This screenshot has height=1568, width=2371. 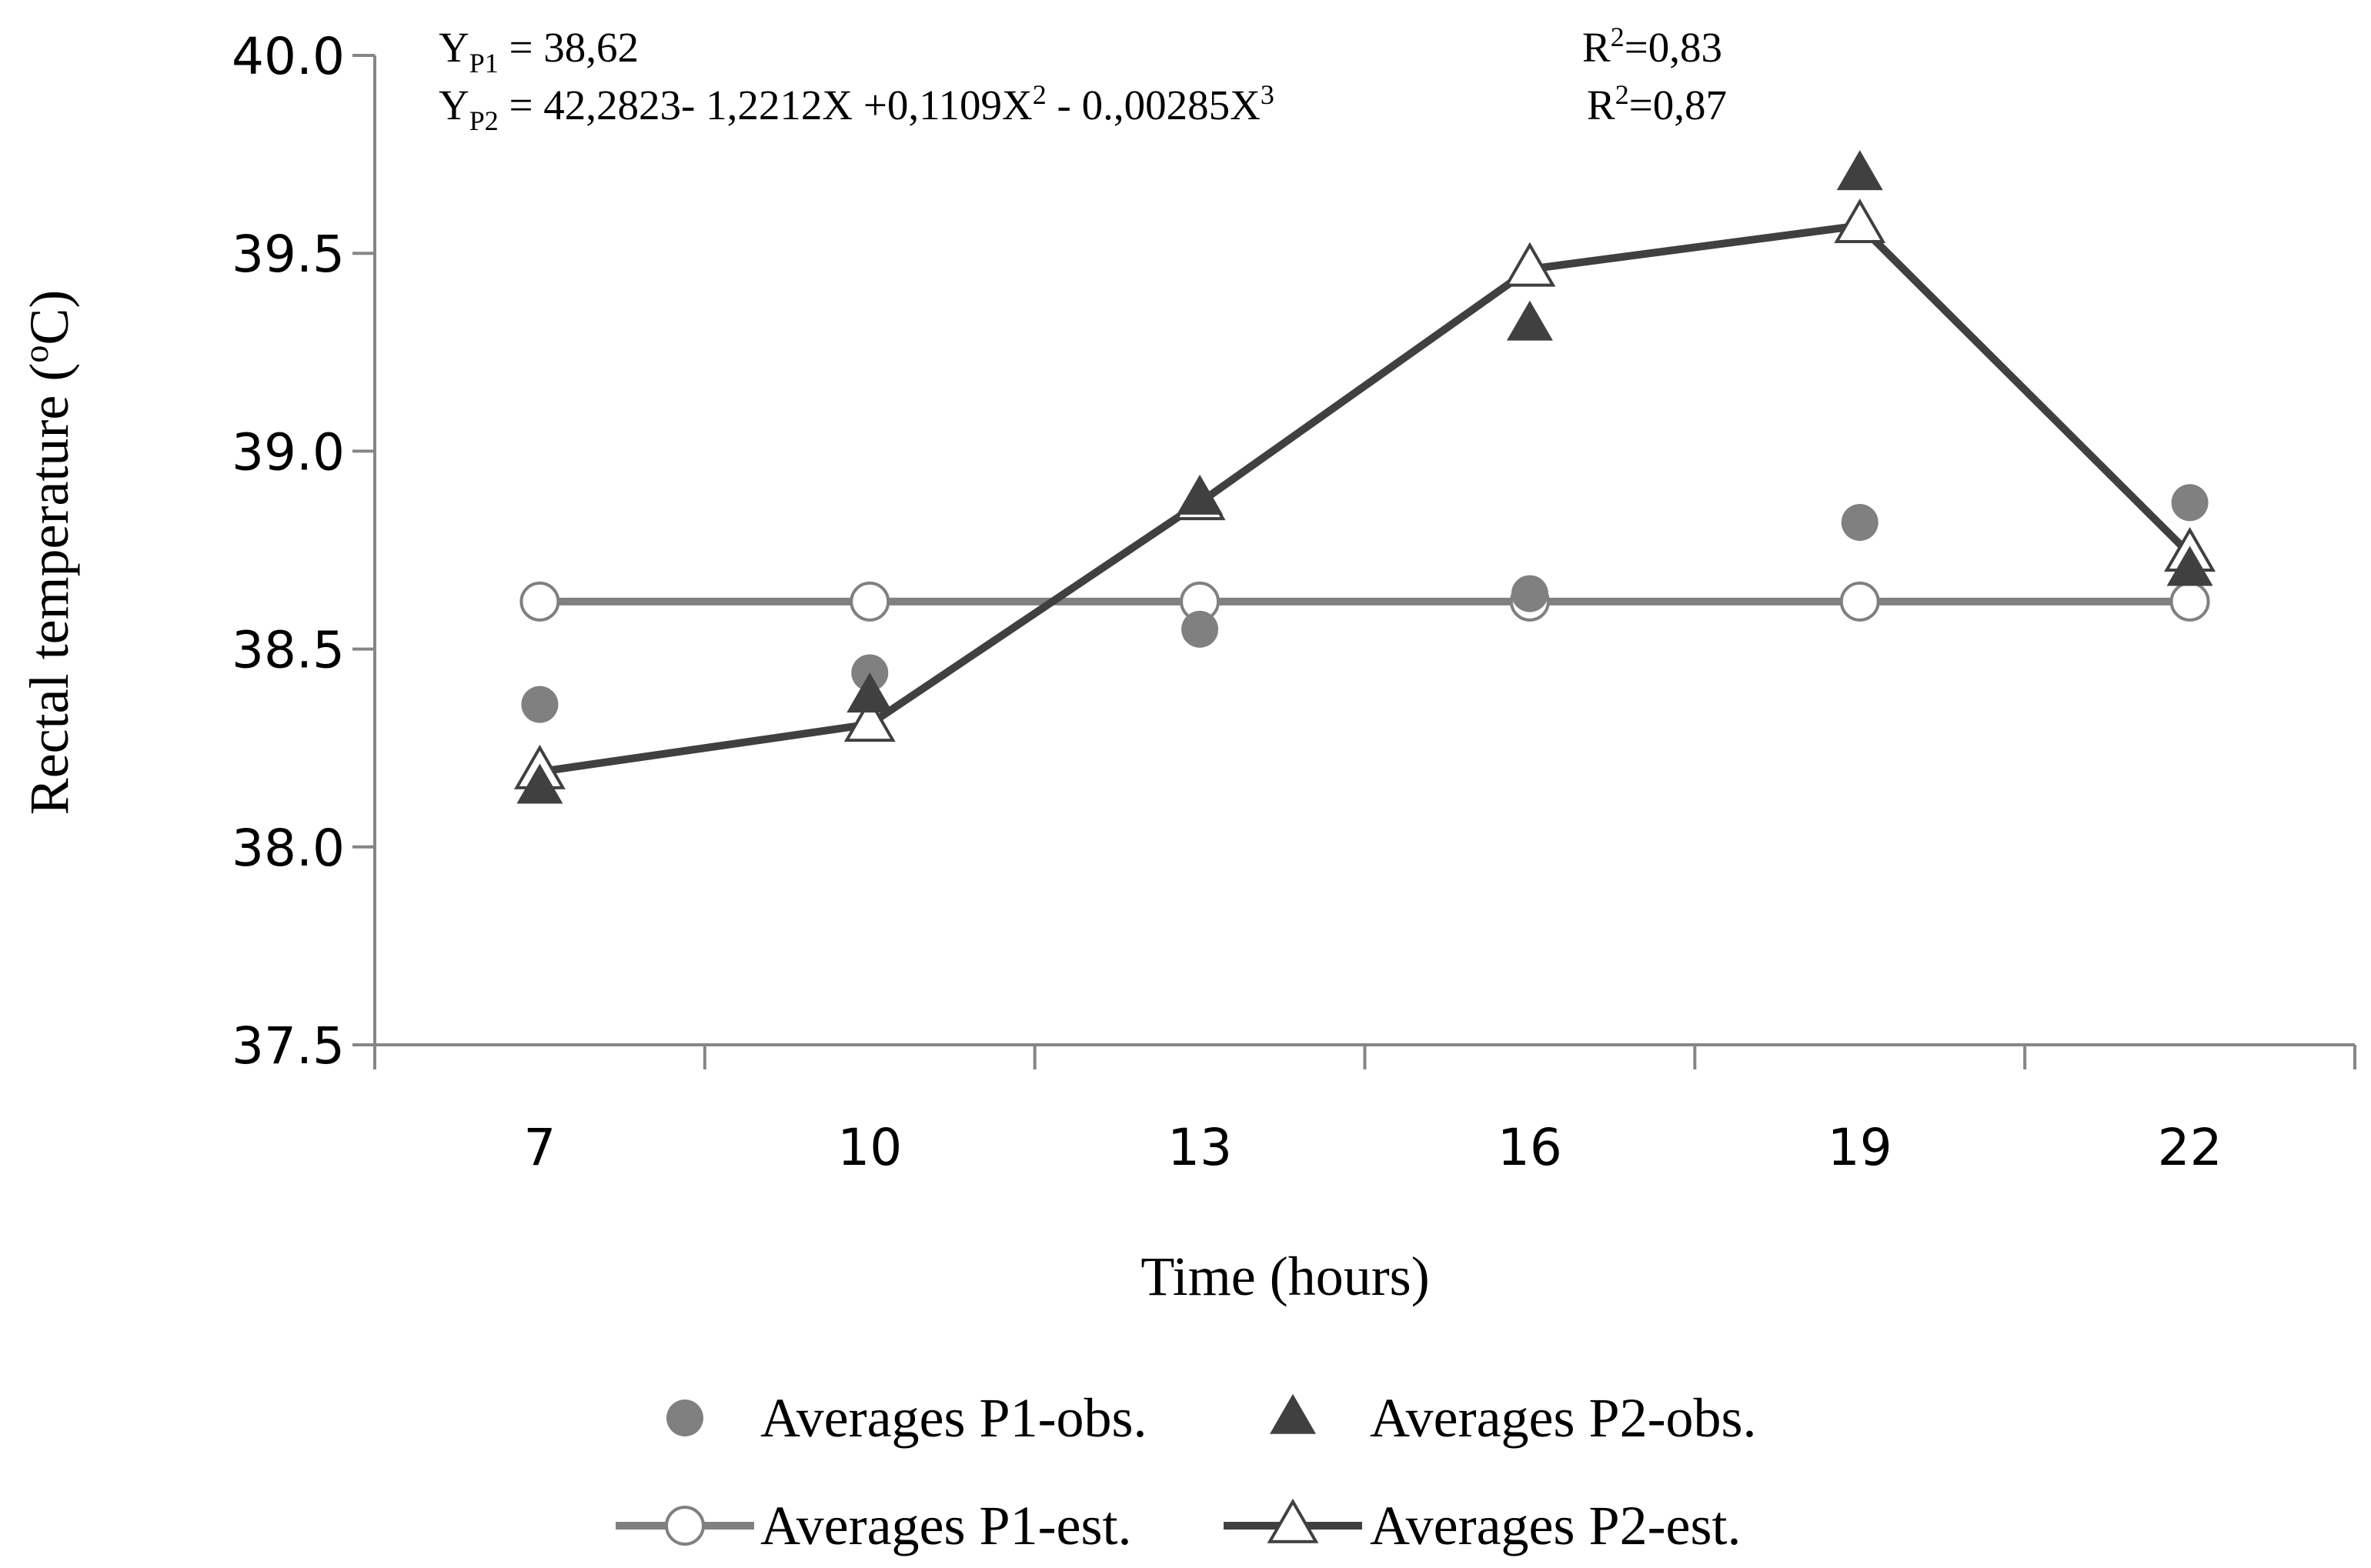 I want to click on y-tick-label: 39.5, so click(x=288, y=254).